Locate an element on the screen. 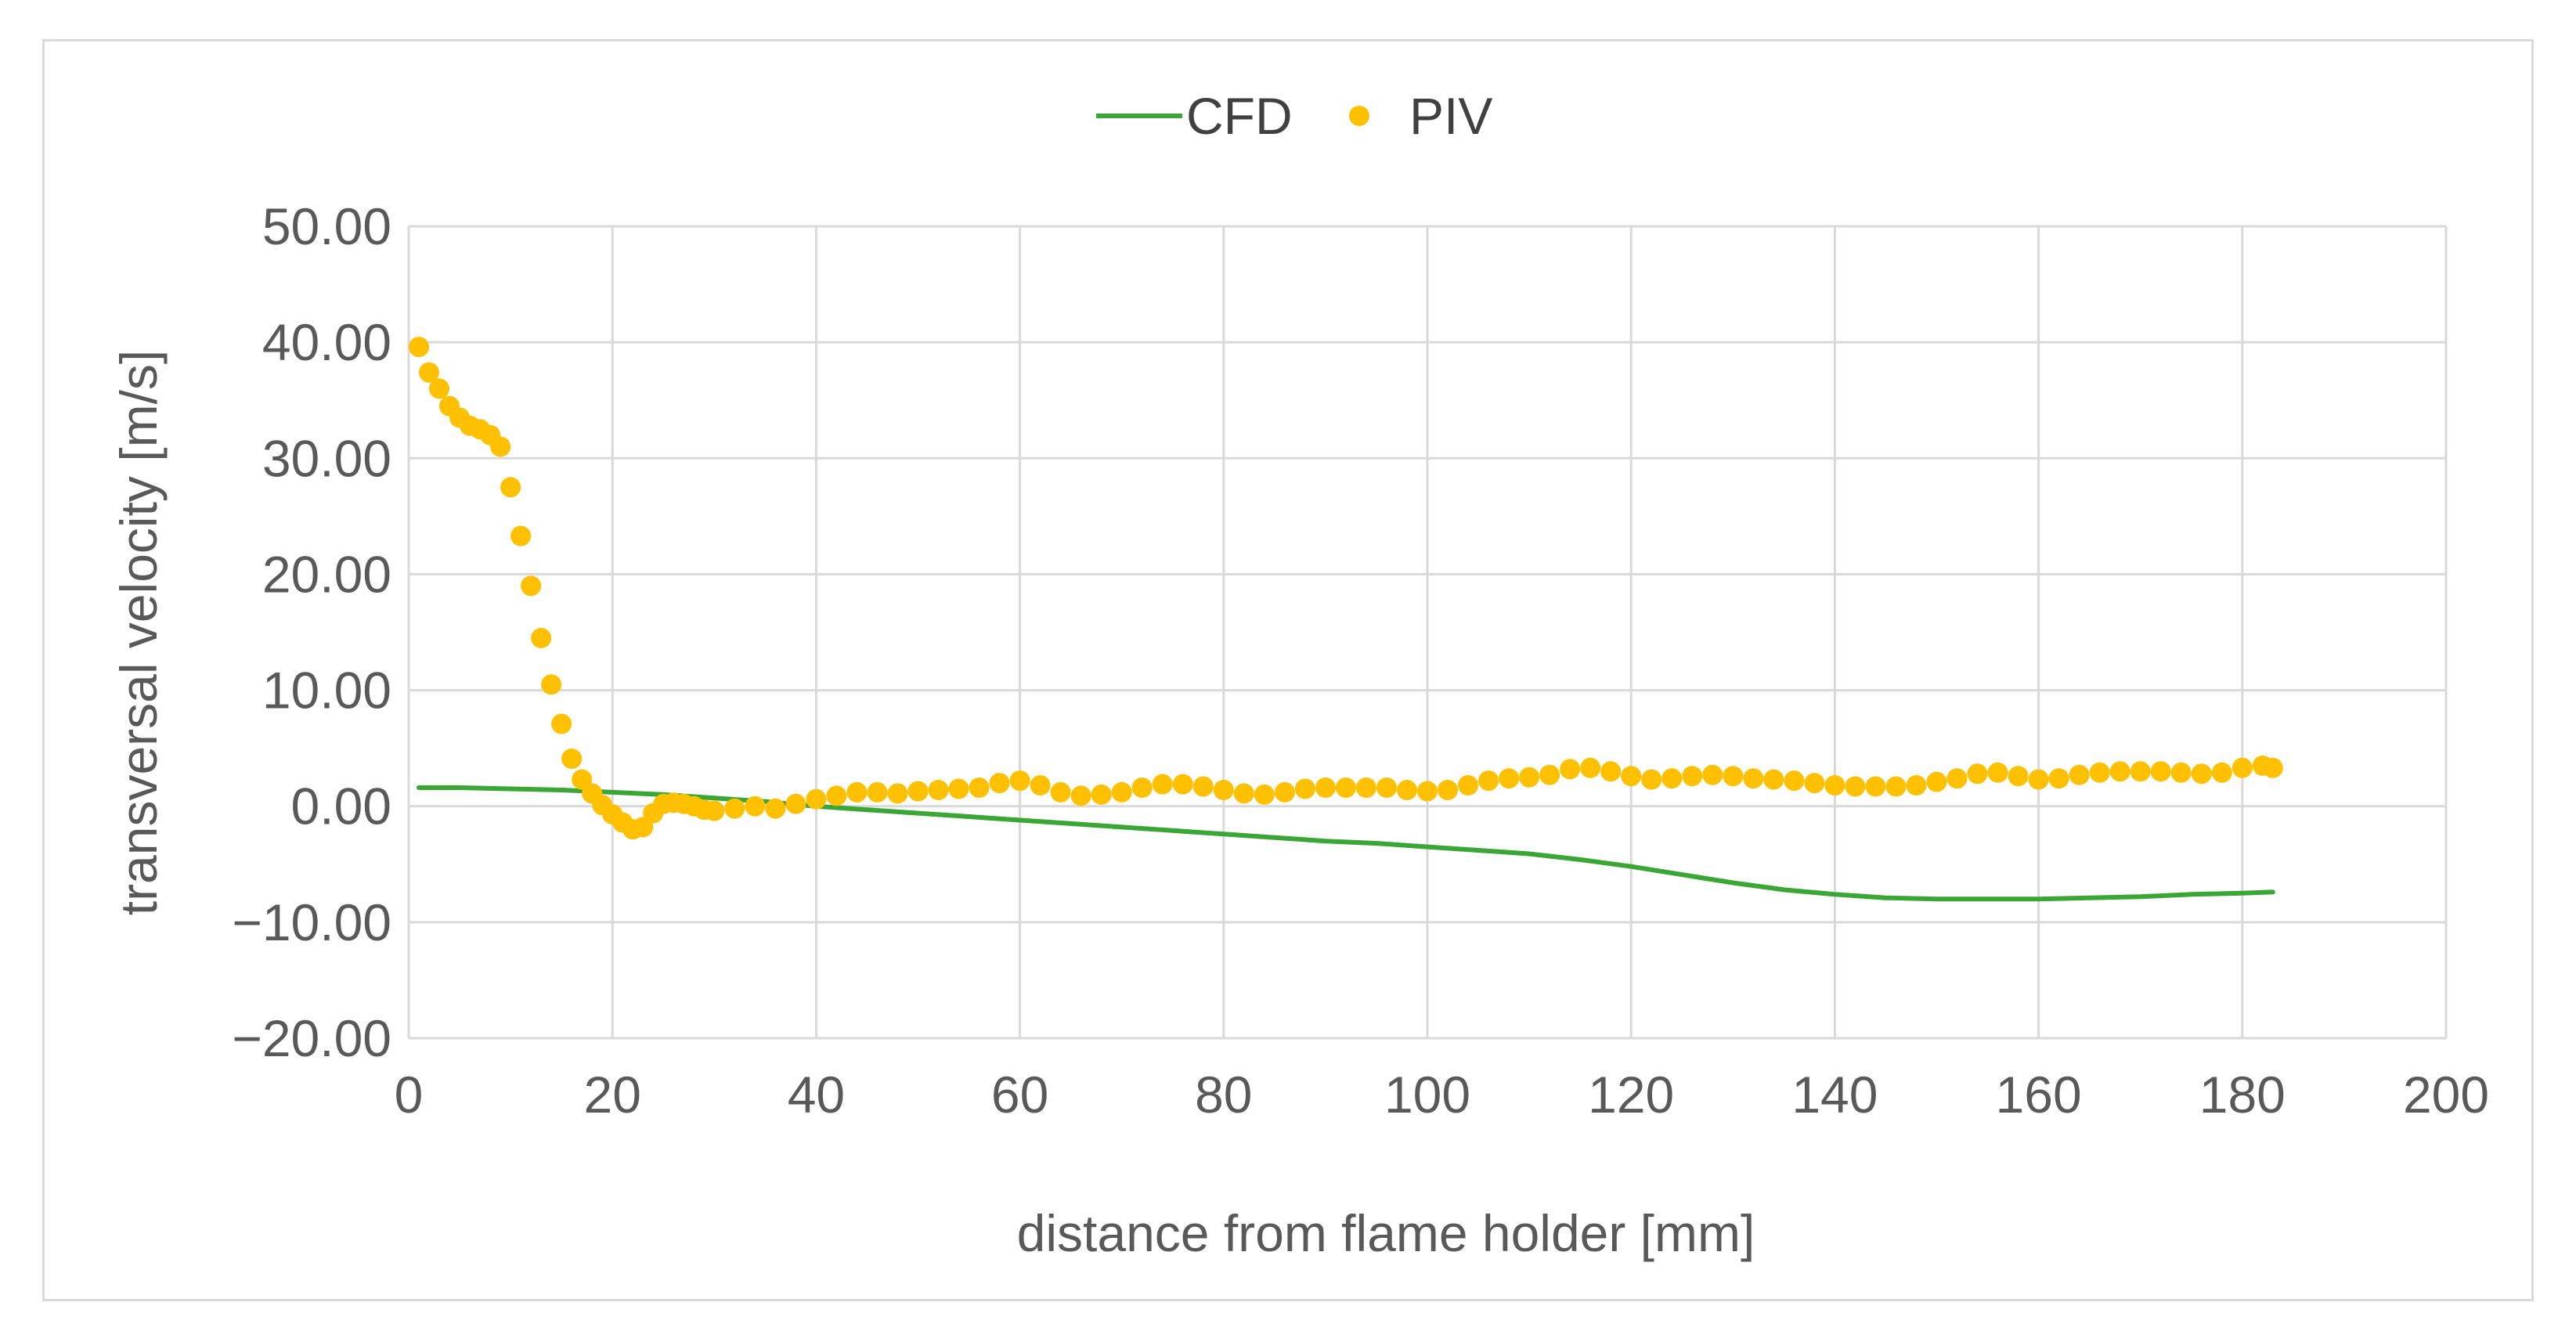 This screenshot has height=1342, width=2576. series-line-cfd is located at coordinates (1346, 843).